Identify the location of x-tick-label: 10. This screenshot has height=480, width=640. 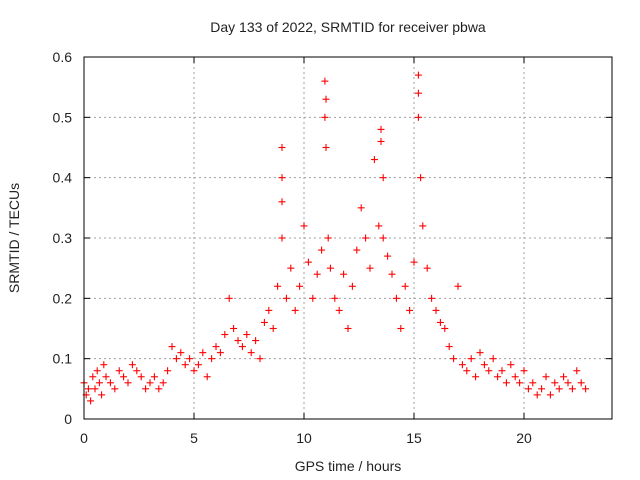
(304, 438).